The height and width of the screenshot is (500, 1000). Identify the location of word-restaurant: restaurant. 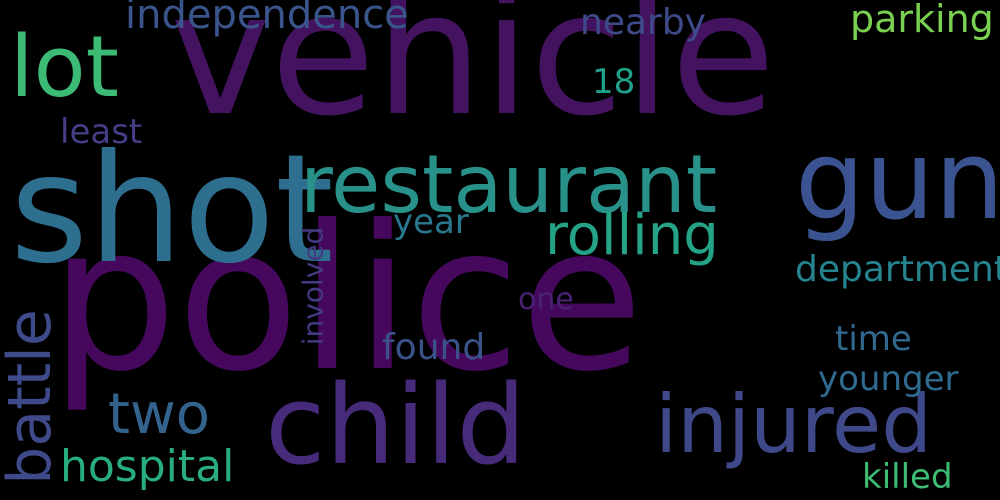
(509, 184).